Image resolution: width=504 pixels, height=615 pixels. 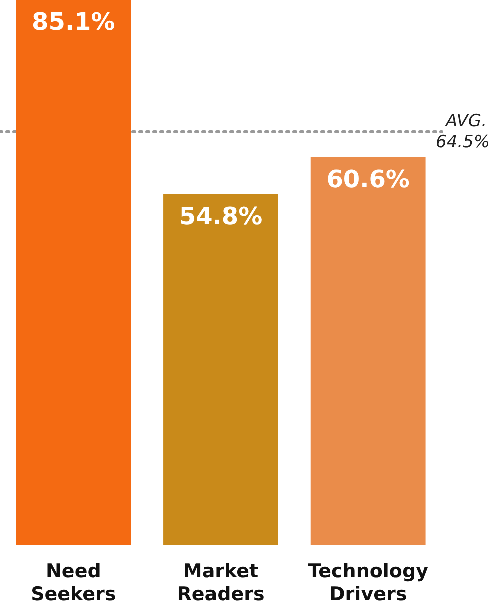 I want to click on ref-line-label: AVG. 64.5%, so click(x=463, y=131).